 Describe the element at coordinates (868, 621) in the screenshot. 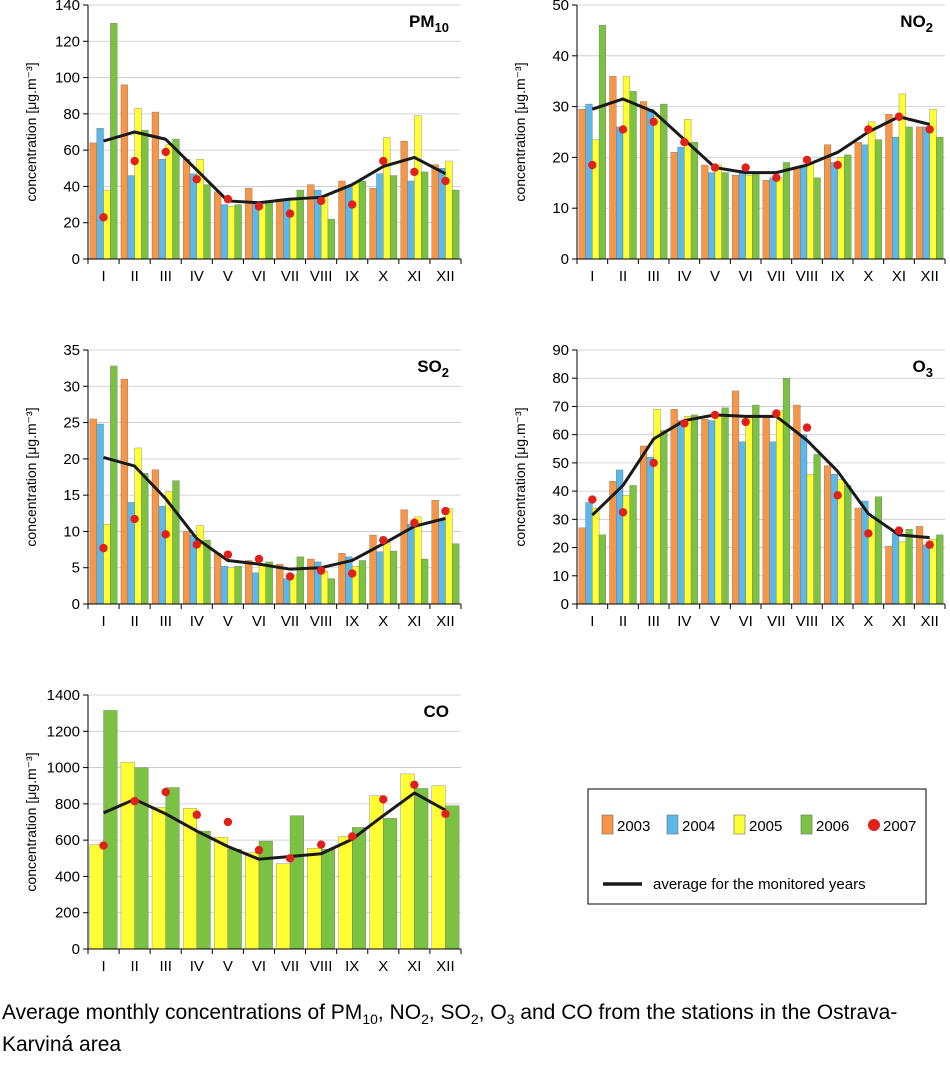

I see `x-tick-label: X` at that location.